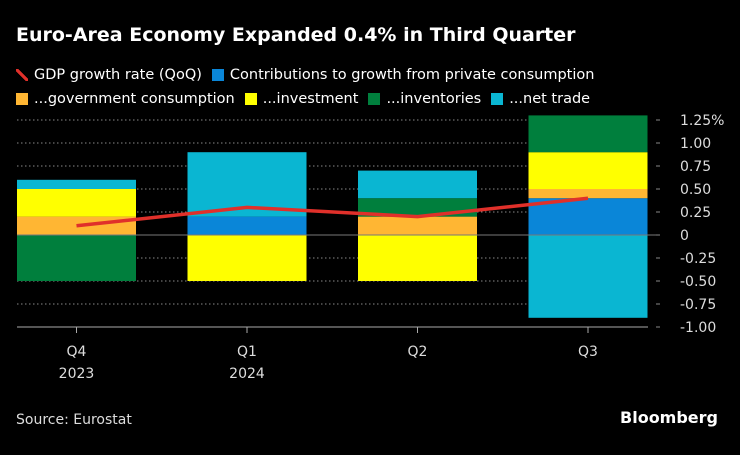 The height and width of the screenshot is (455, 740). Describe the element at coordinates (698, 259) in the screenshot. I see `y-tick-label: -0.25` at that location.